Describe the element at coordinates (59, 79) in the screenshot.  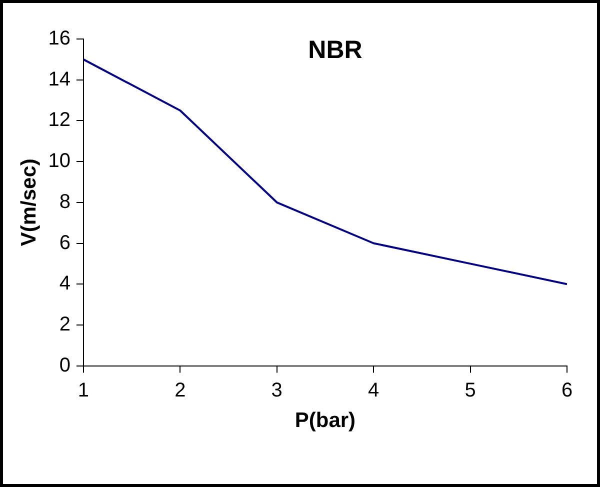
I see `y-tick-label: 14` at that location.